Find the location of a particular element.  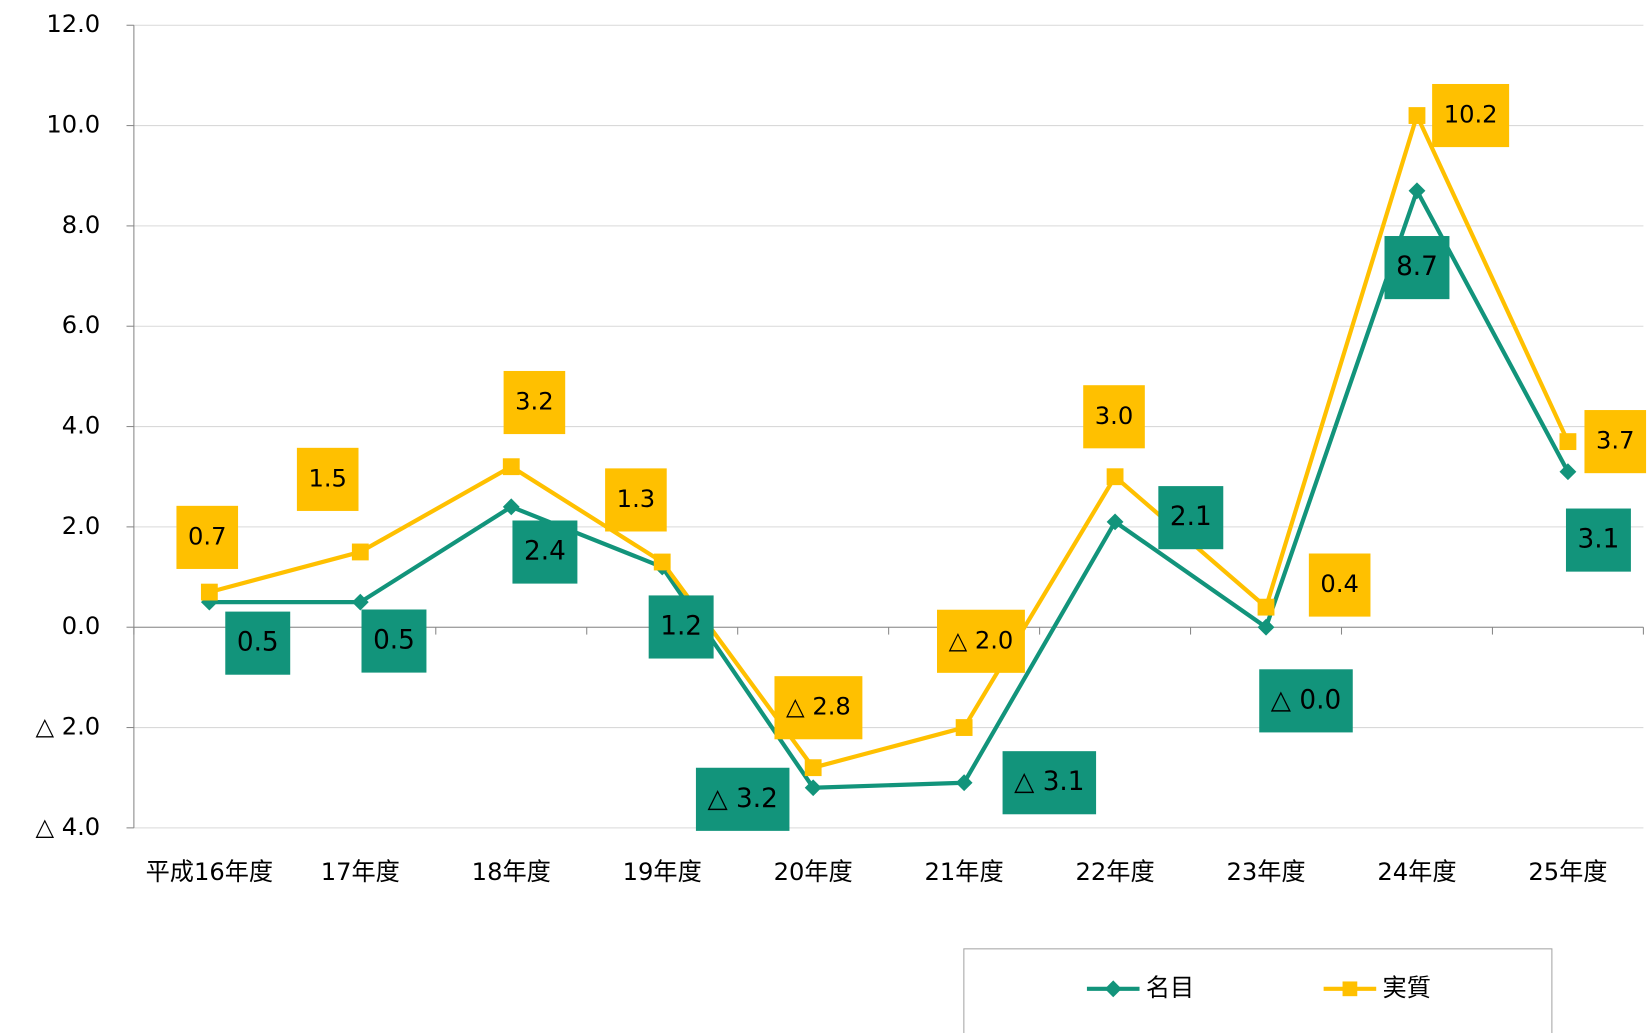

data-label: 1.3 is located at coordinates (636, 500).